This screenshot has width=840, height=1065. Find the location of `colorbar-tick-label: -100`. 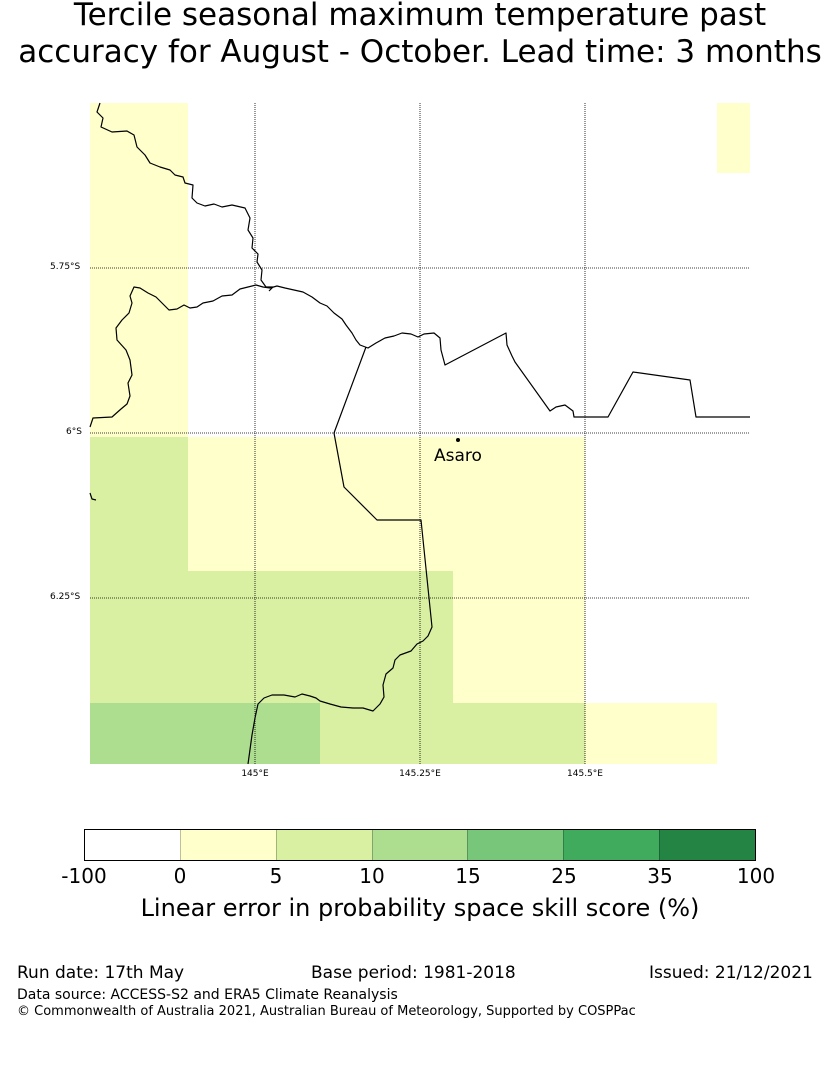

colorbar-tick-label: -100 is located at coordinates (84, 876).